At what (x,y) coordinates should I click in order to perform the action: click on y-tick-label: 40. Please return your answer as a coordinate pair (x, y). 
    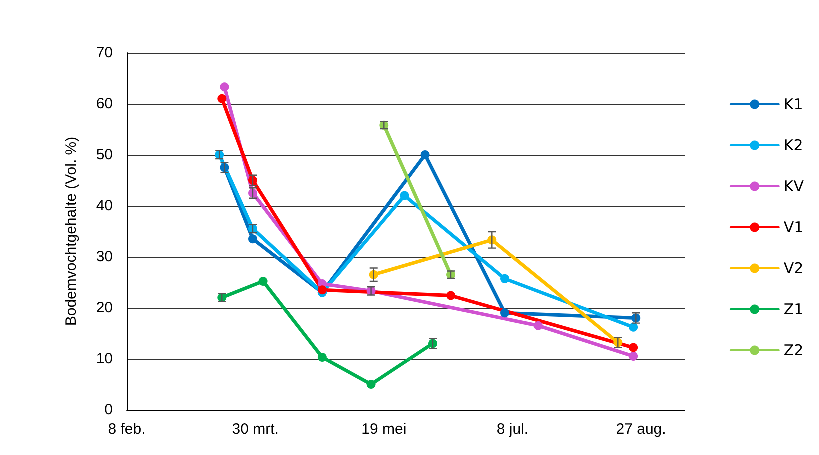
    Looking at the image, I should click on (104, 206).